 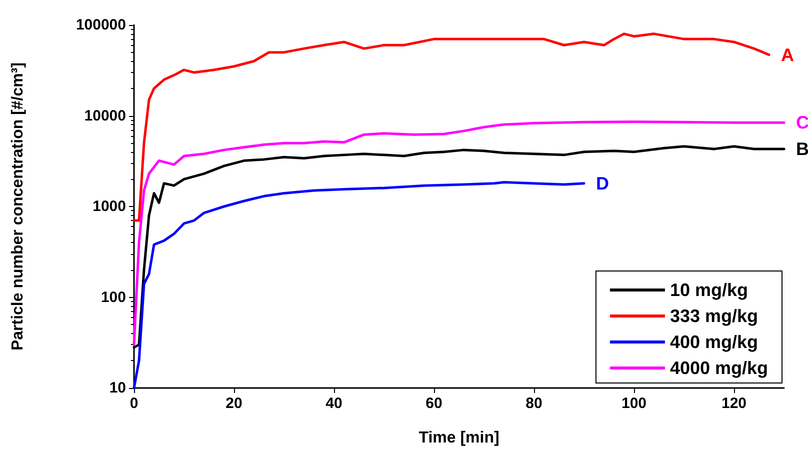 What do you see at coordinates (334, 403) in the screenshot?
I see `x-tick-label: 40` at bounding box center [334, 403].